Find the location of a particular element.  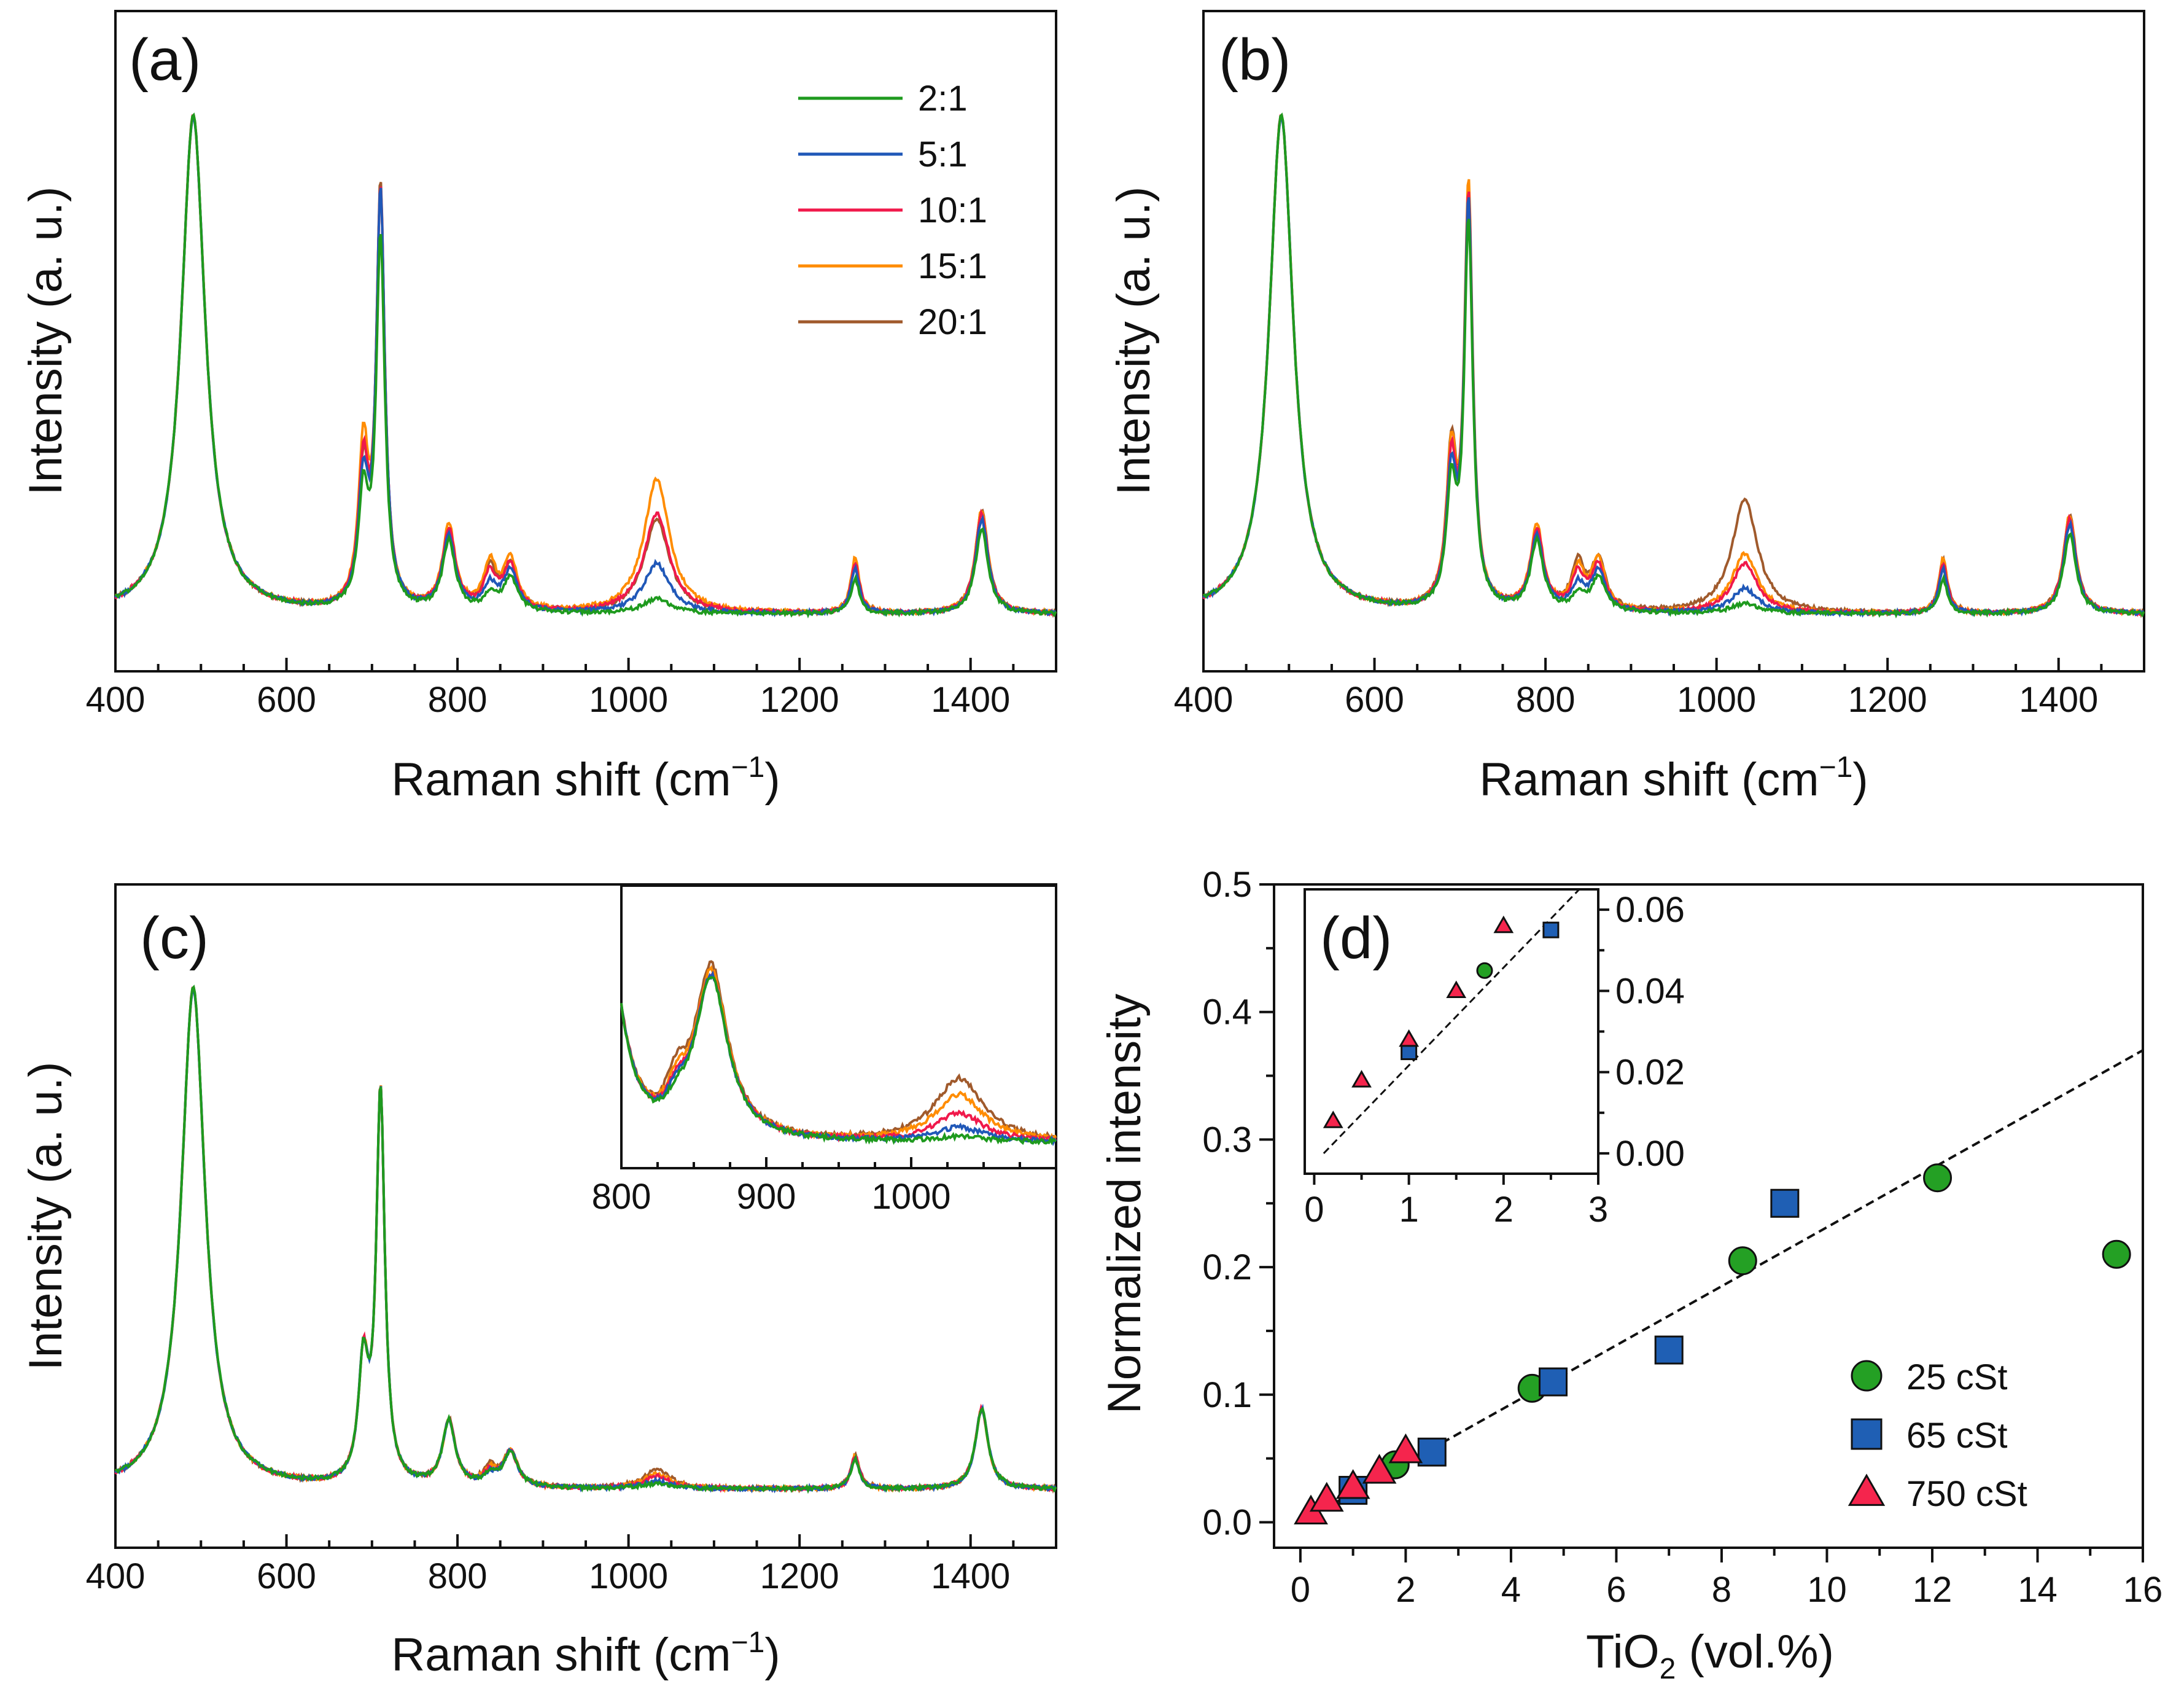

legend-label-25-cSt: 25 cSt is located at coordinates (1956, 1377).